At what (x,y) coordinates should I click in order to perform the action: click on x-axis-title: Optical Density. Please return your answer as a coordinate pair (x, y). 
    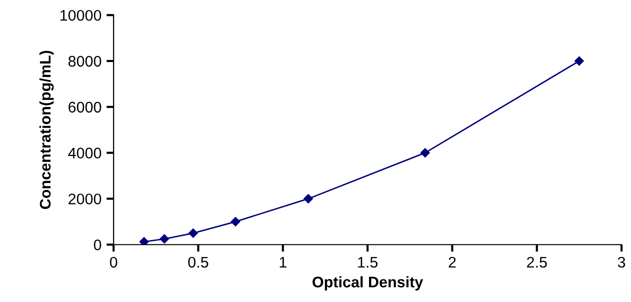
    Looking at the image, I should click on (368, 283).